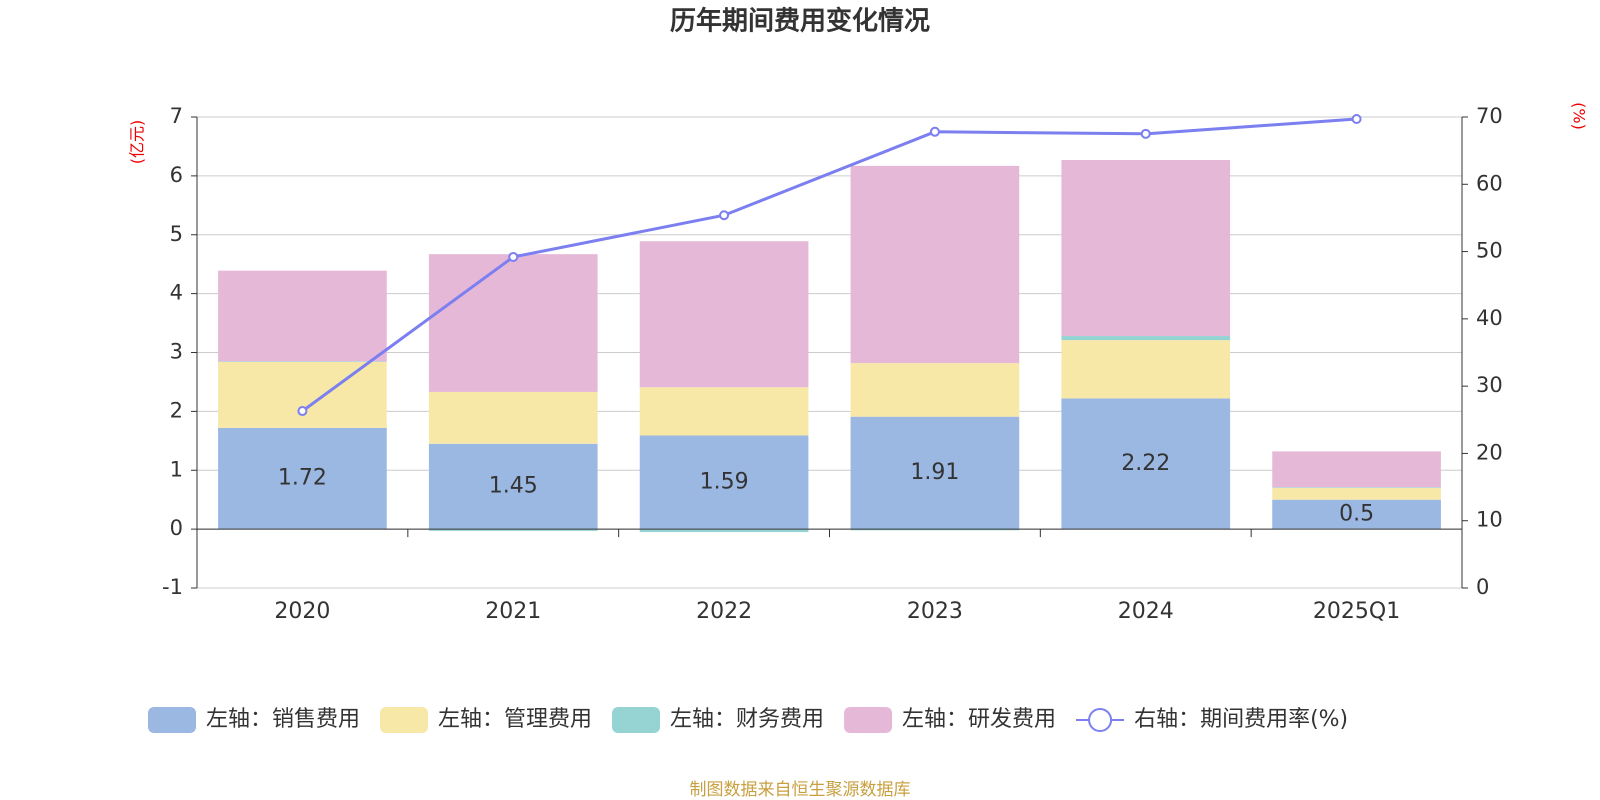 The width and height of the screenshot is (1600, 800). I want to click on legend-label: 左轴：销售费用, so click(283, 719).